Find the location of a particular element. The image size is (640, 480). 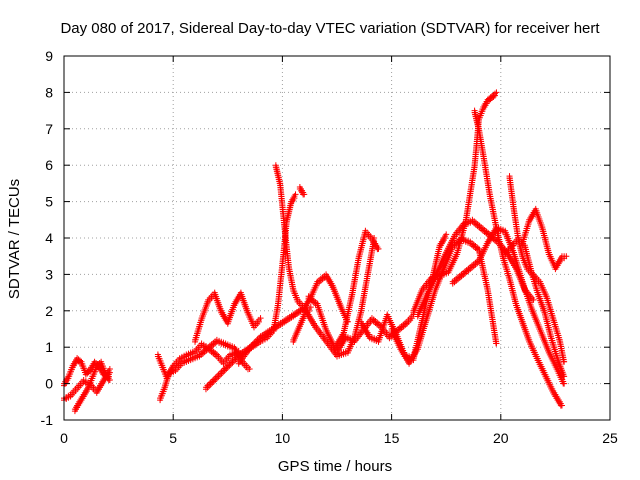

y-tick-label: 9 is located at coordinates (49, 56).